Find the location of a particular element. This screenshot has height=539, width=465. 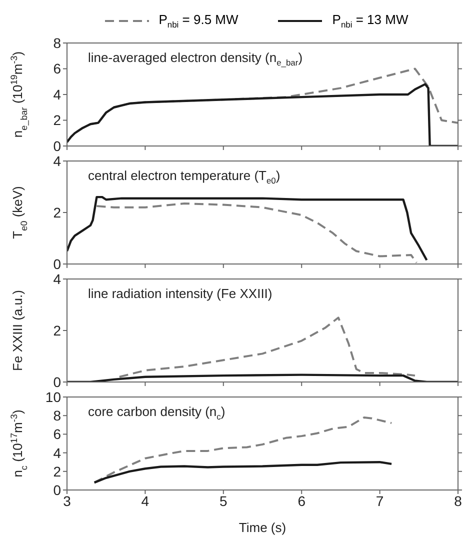

legend-label: P$_{nbi}$ = 9.5 MW is located at coordinates (198, 21).